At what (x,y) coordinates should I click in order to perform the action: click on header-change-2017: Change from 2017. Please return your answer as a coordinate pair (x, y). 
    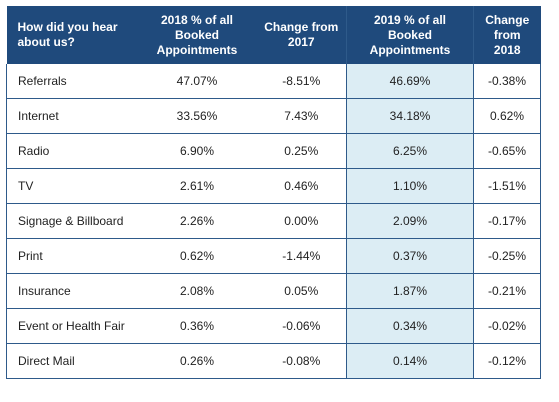
    Looking at the image, I should click on (301, 35).